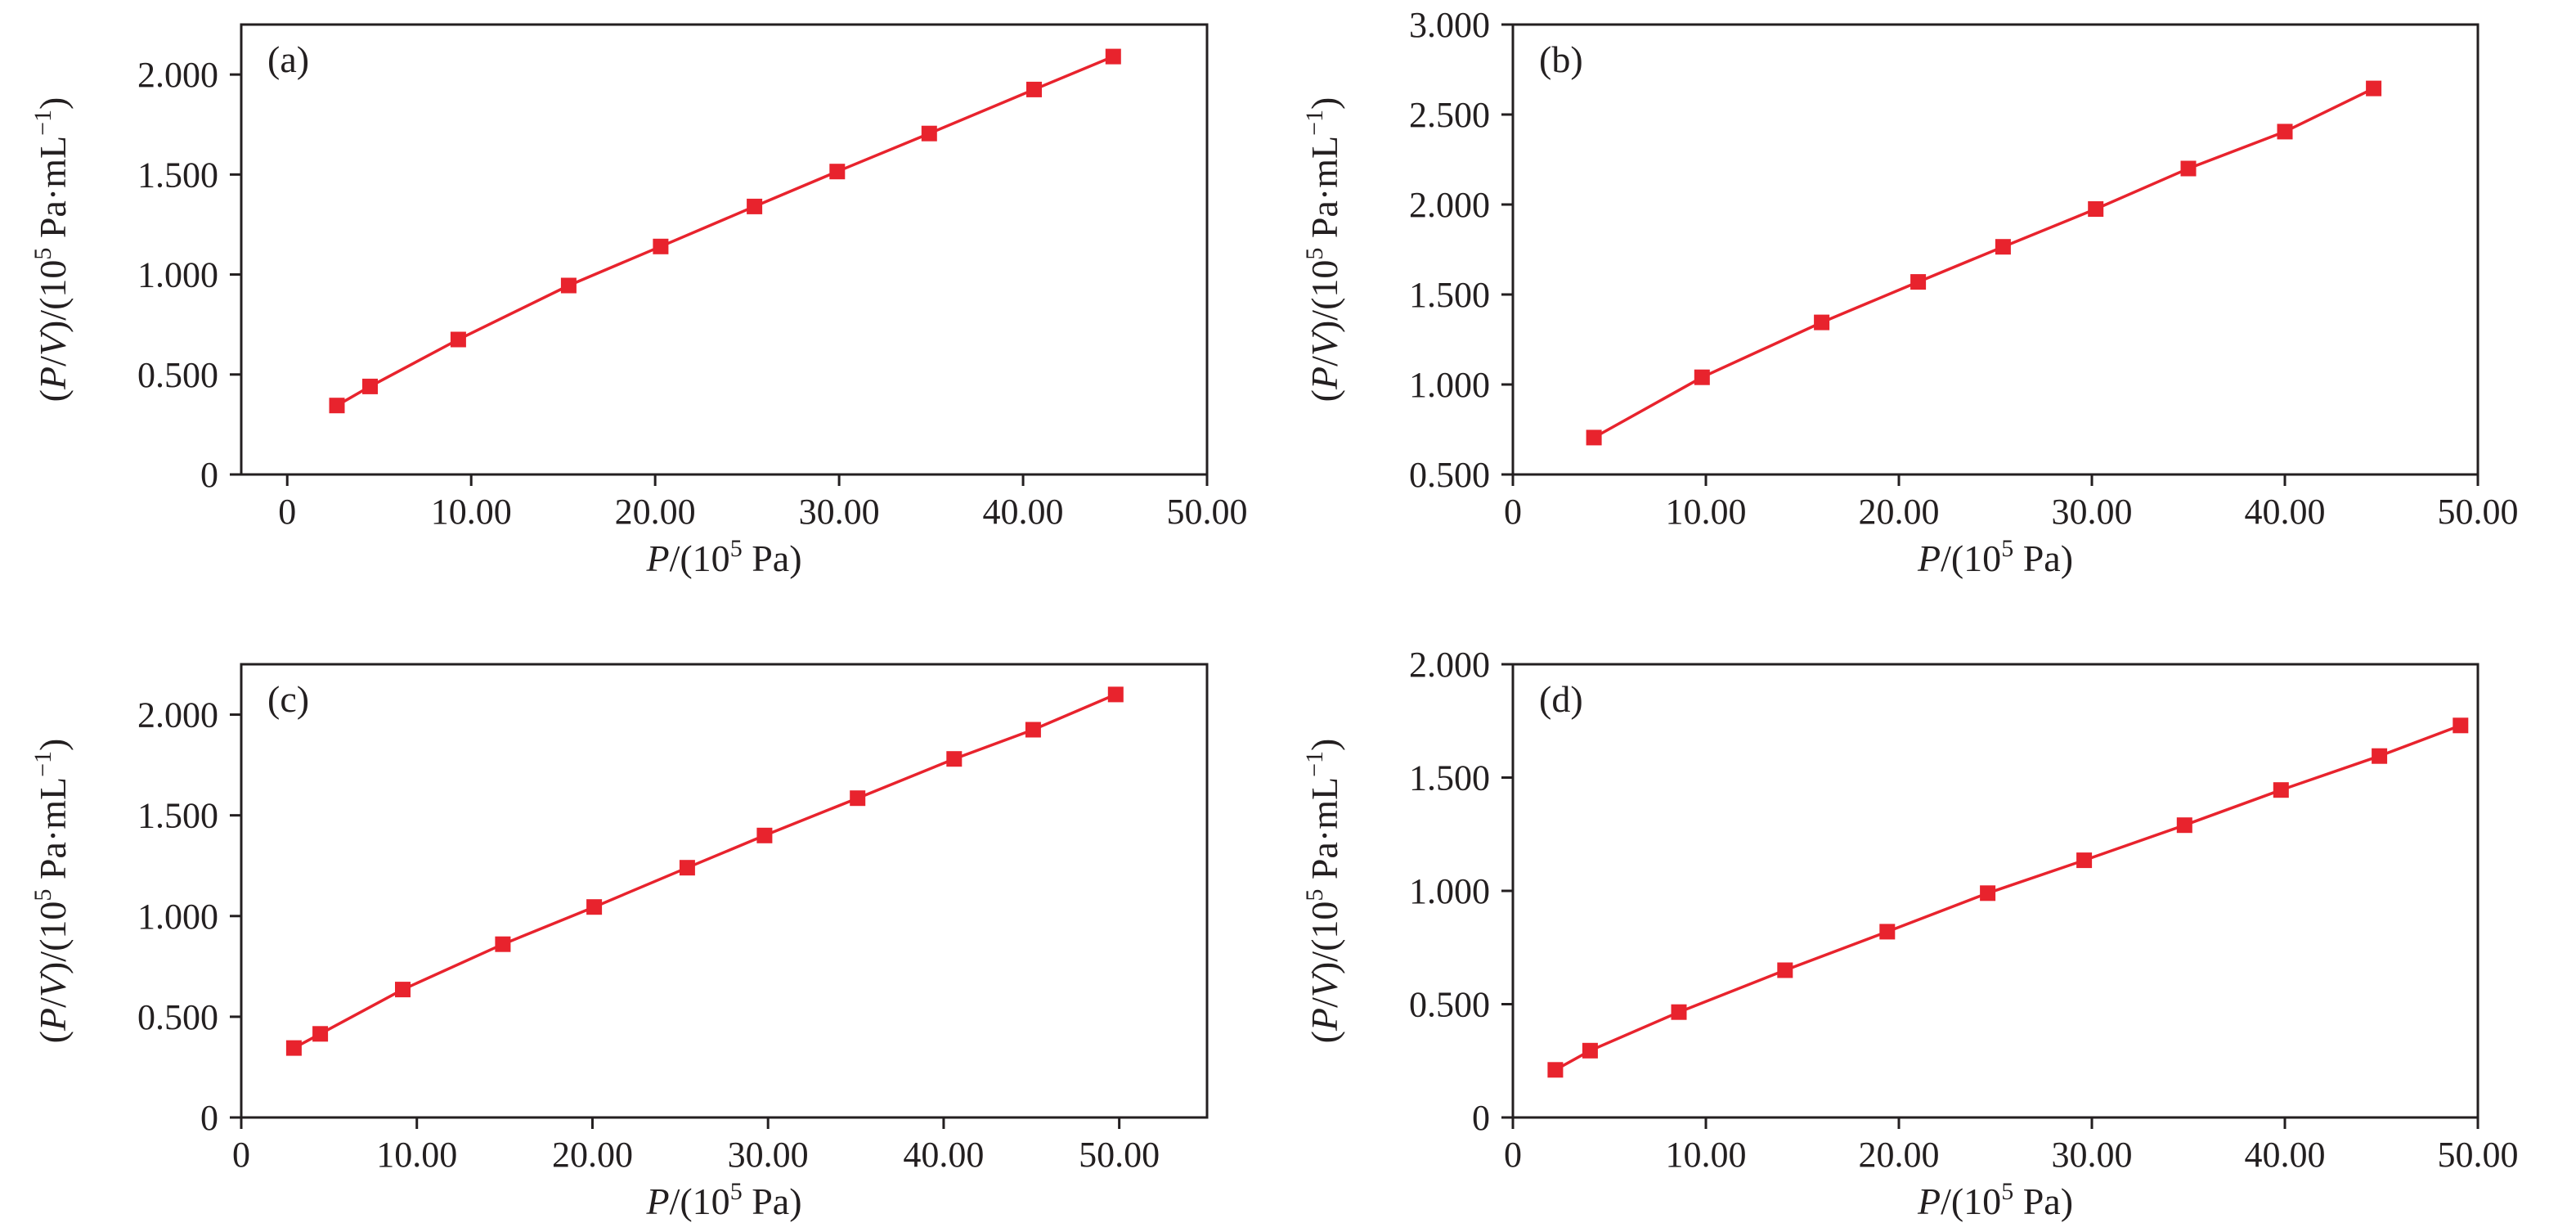 This screenshot has width=2576, height=1232. Describe the element at coordinates (1324, 938) in the screenshot. I see `y-axis-label-text: )/(10` at that location.